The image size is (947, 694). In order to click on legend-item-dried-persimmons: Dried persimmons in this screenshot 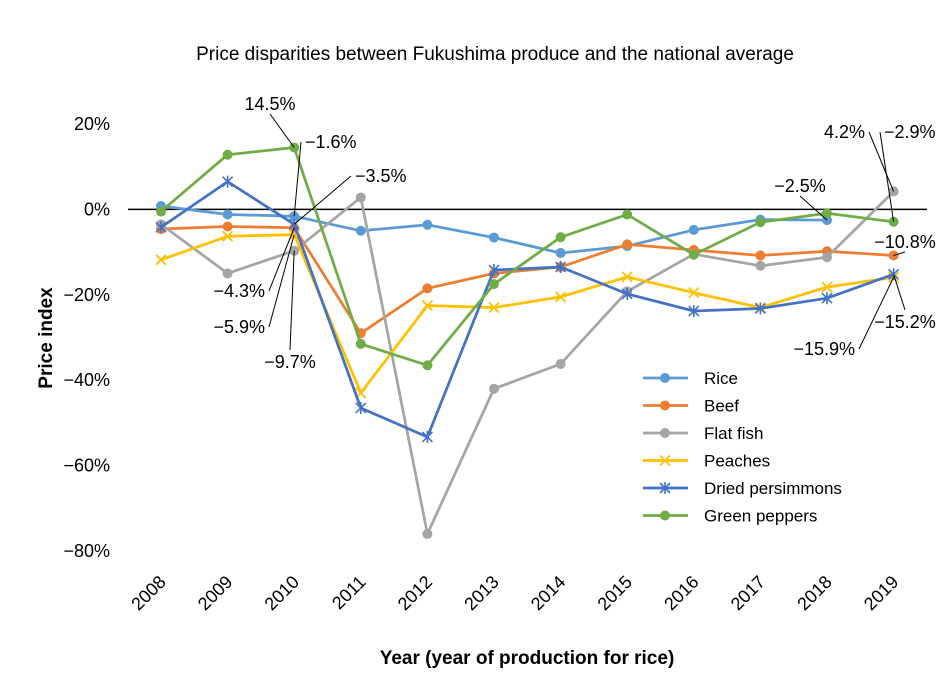, I will do `click(742, 488)`.